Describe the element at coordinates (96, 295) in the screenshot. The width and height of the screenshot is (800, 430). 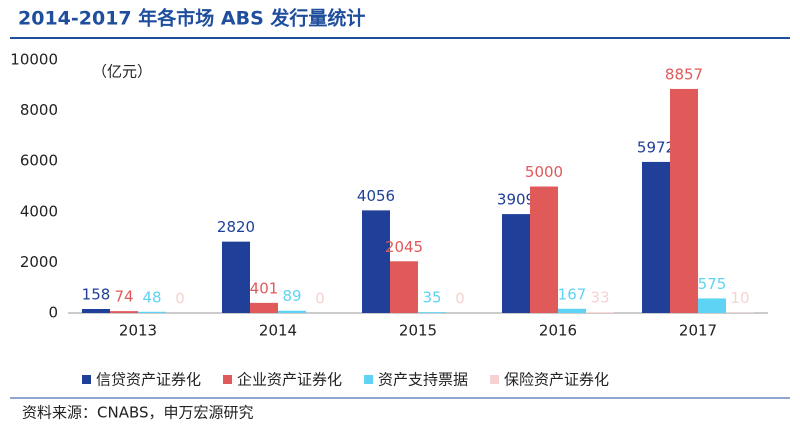
I see `data-label: 158` at that location.